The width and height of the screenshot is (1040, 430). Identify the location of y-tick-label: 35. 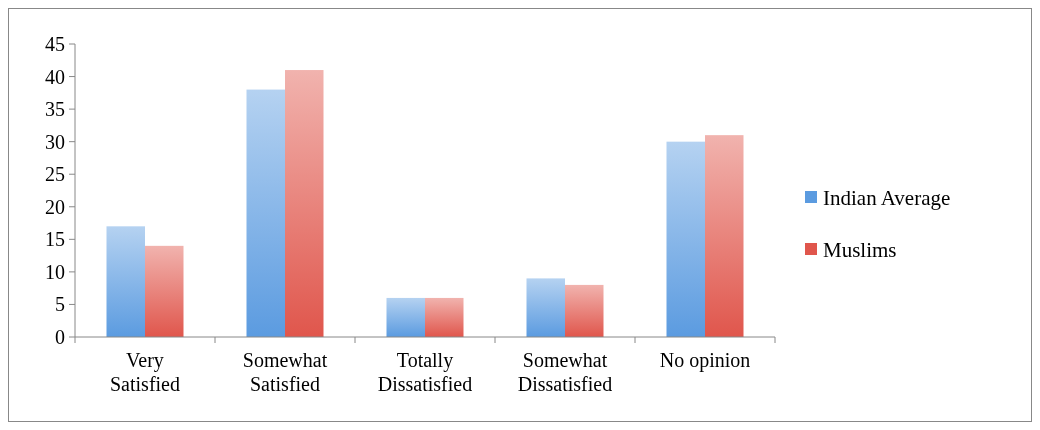
(55, 109).